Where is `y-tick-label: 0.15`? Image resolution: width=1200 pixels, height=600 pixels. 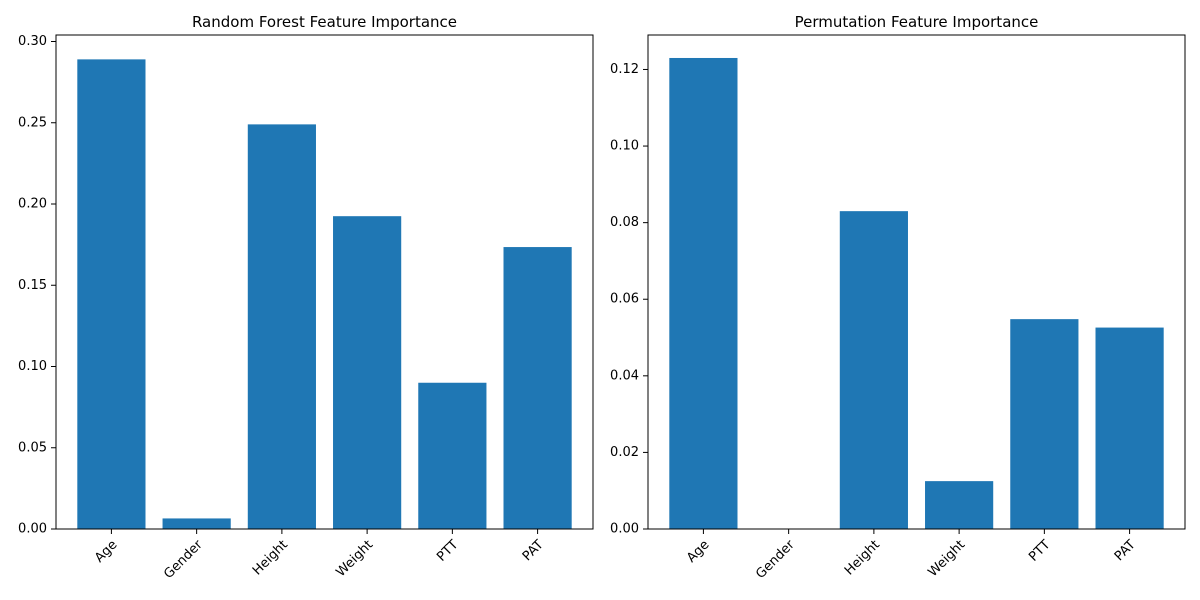
y-tick-label: 0.15 is located at coordinates (32, 285).